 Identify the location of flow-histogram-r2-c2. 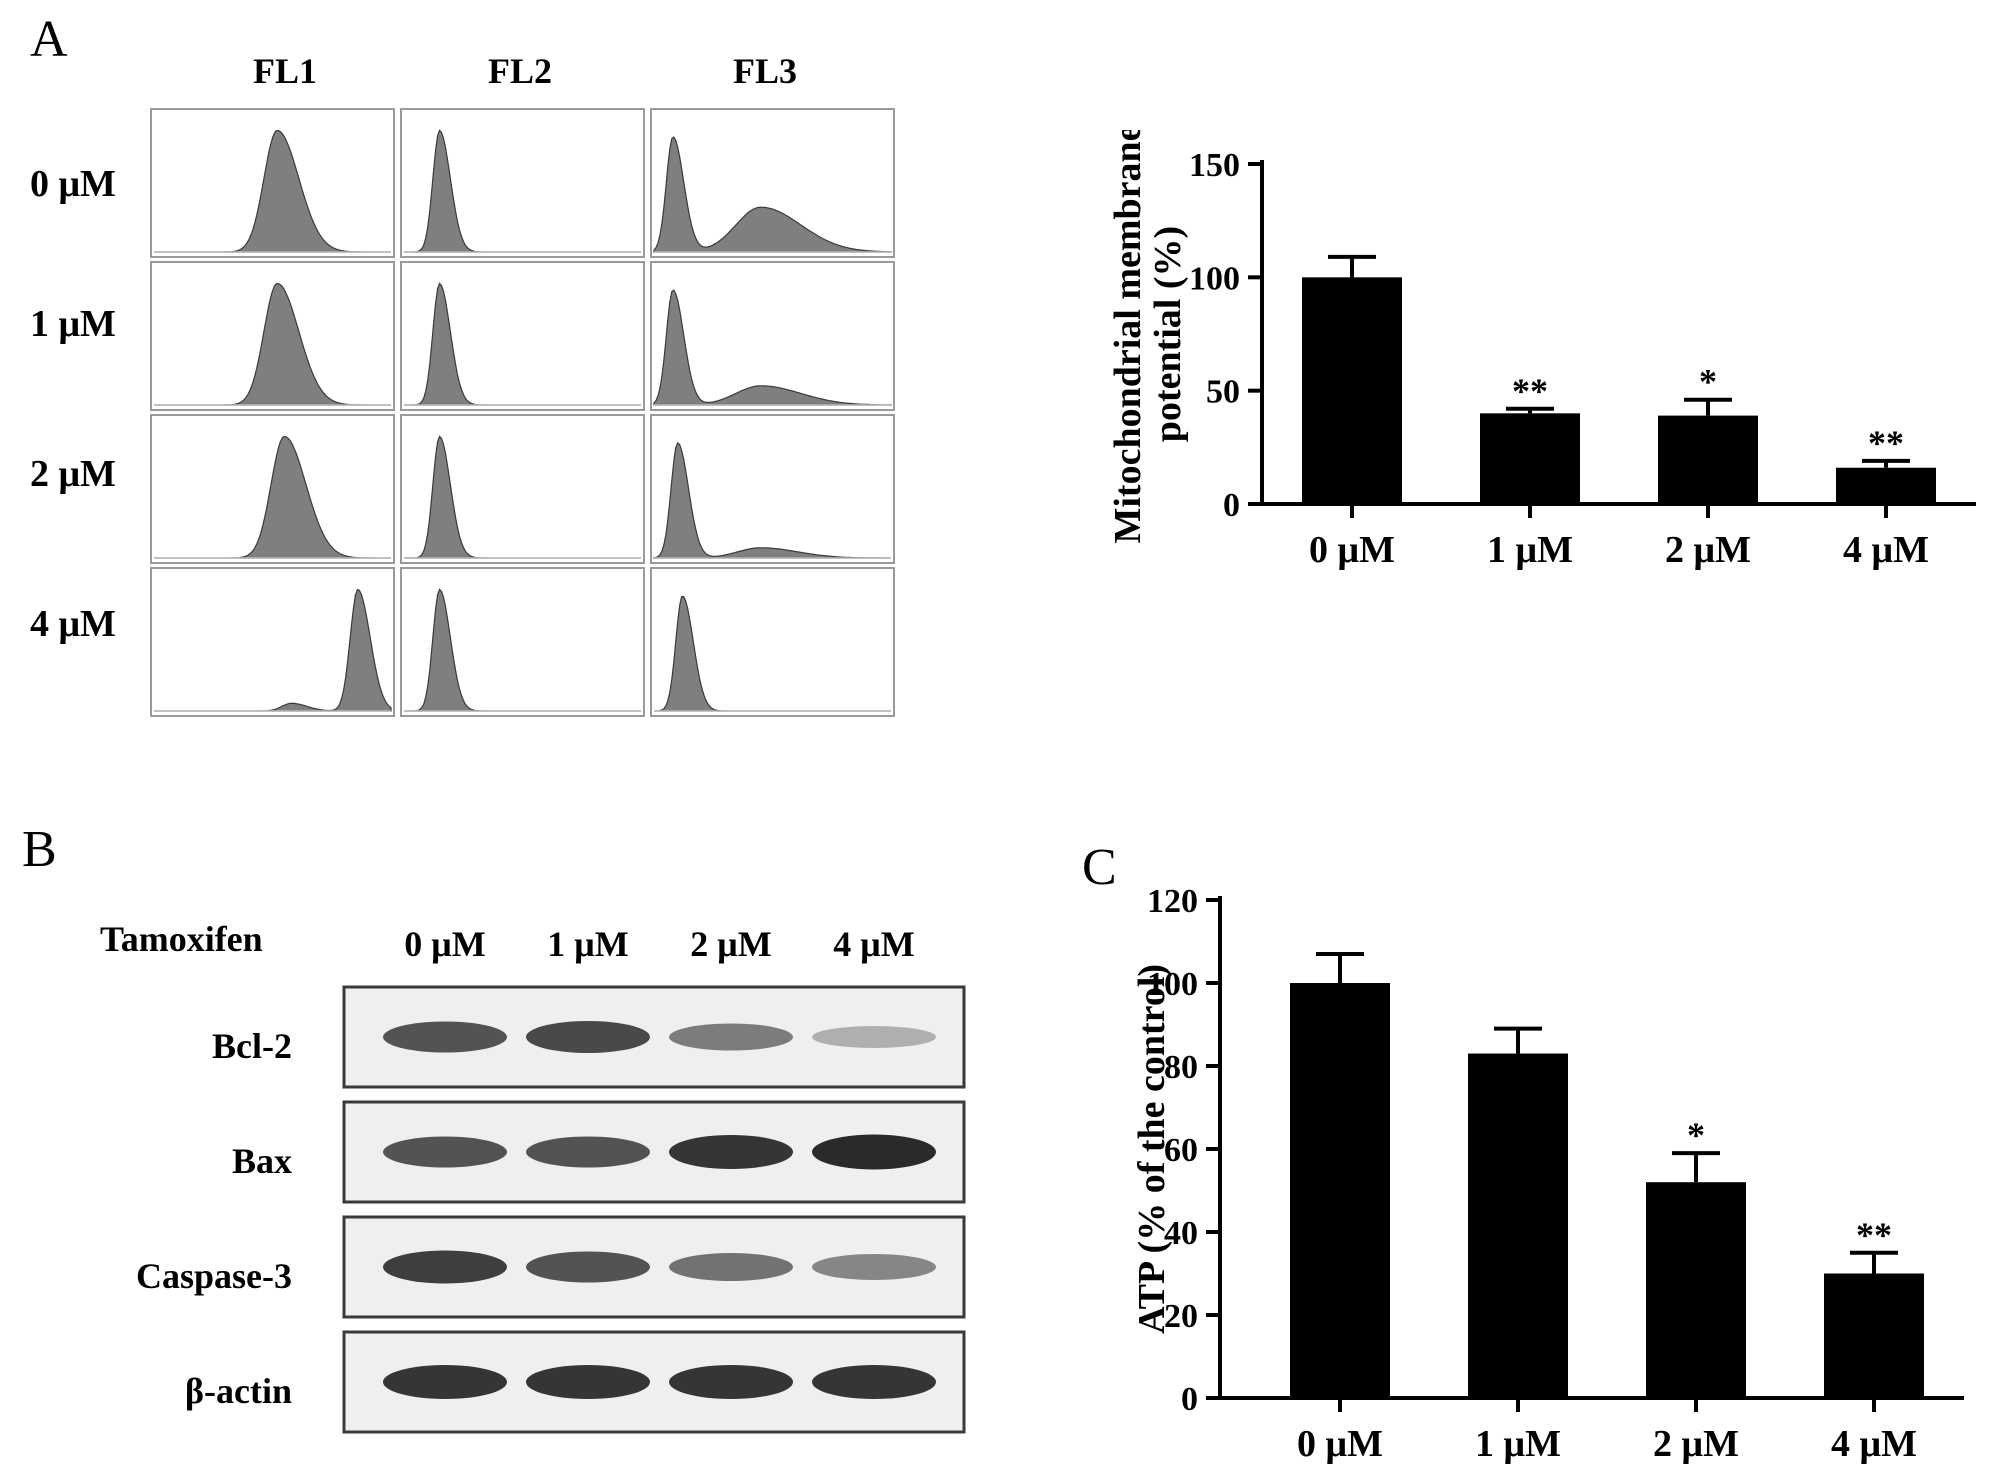
(772, 489).